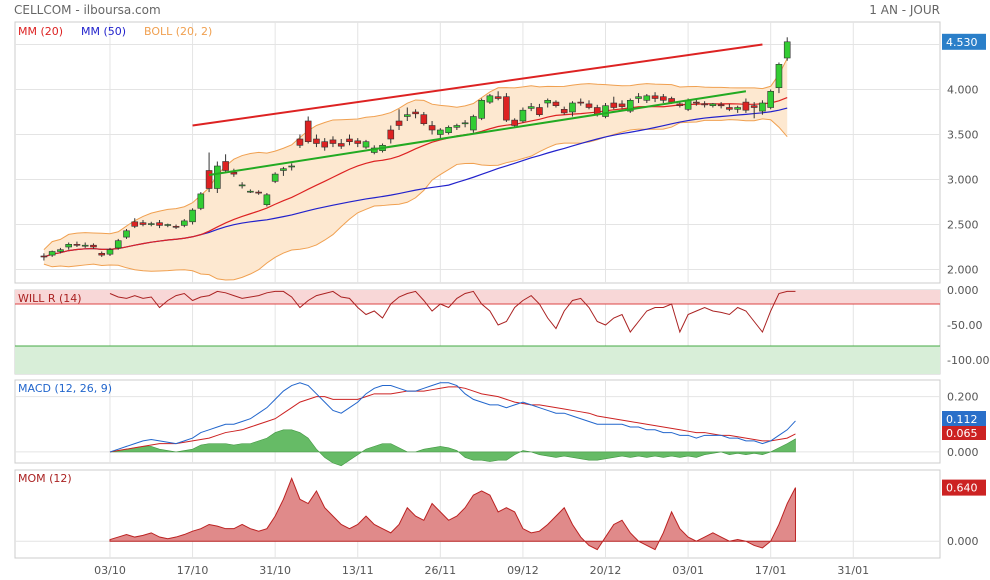  I want to click on x-tick-label: 20/12, so click(606, 570).